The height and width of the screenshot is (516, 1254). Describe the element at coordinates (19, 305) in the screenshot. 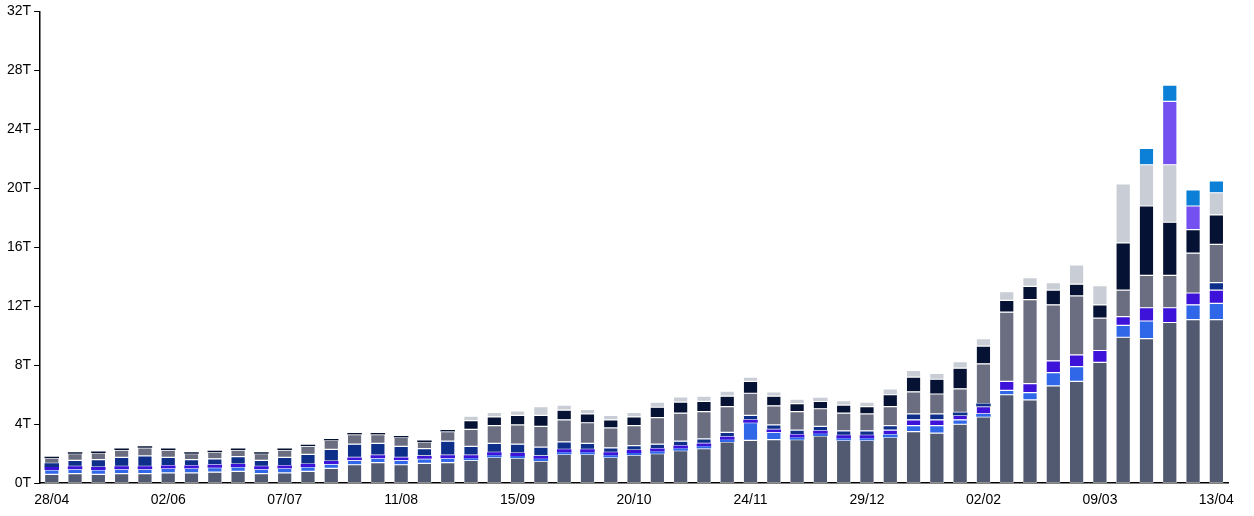

I see `y-tick-label: 12T` at that location.